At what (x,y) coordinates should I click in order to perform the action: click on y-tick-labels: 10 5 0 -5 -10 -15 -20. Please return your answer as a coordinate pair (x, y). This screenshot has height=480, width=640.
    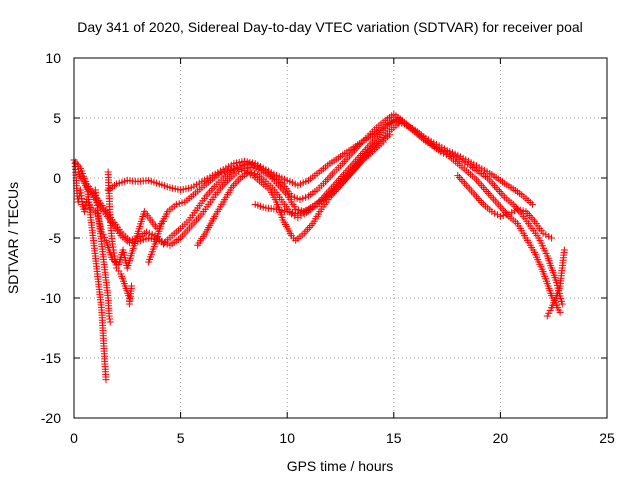
    Looking at the image, I should click on (51, 238).